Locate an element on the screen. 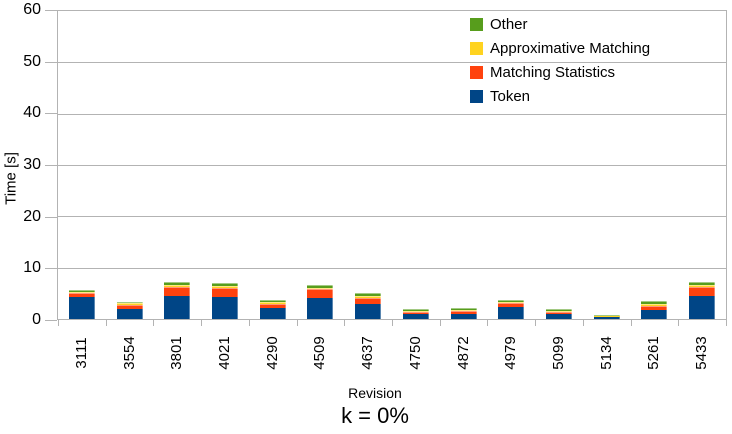  x-tick-label: 3801 is located at coordinates (177, 353).